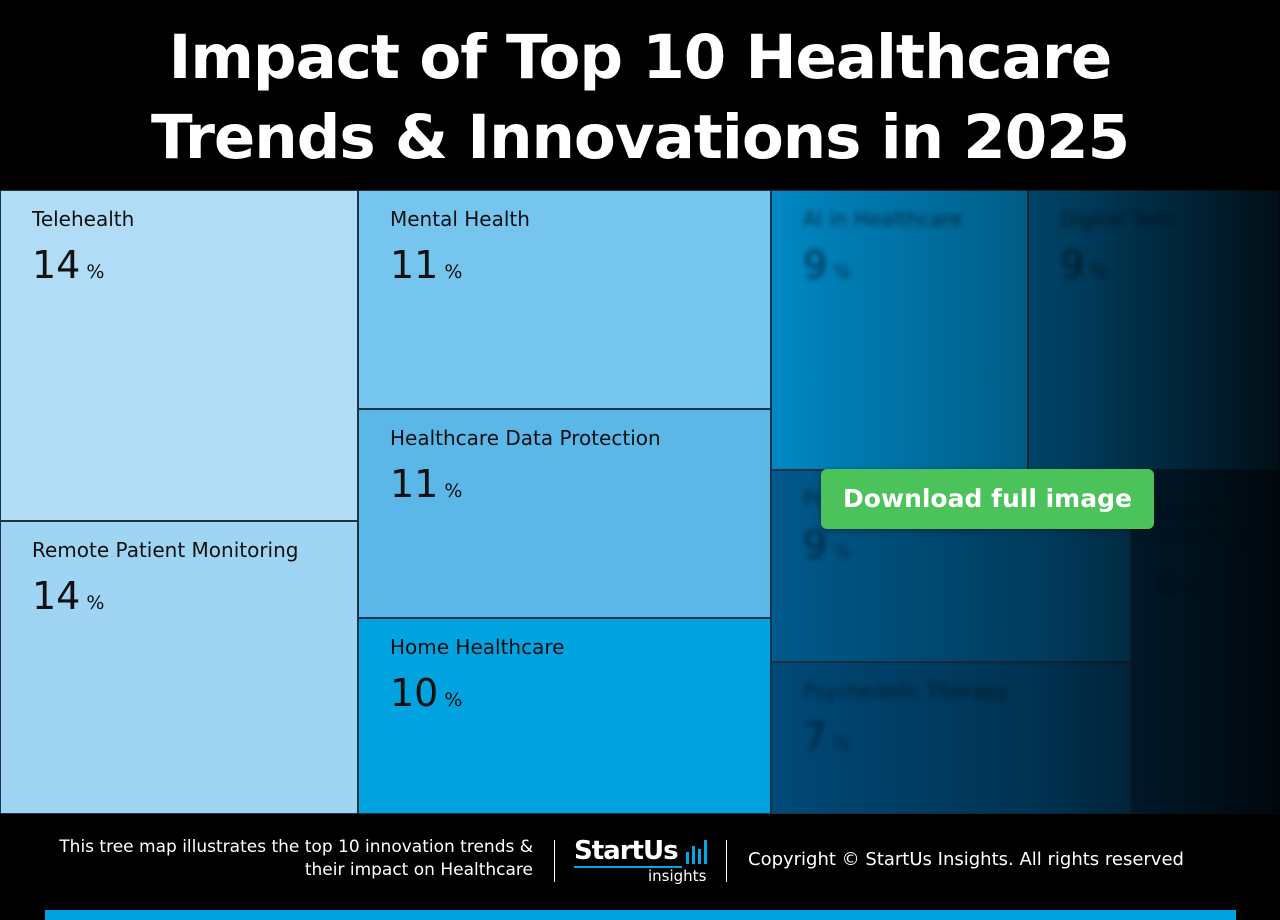  What do you see at coordinates (883, 219) in the screenshot?
I see `treemap-tile-label: AI in Healthcare` at bounding box center [883, 219].